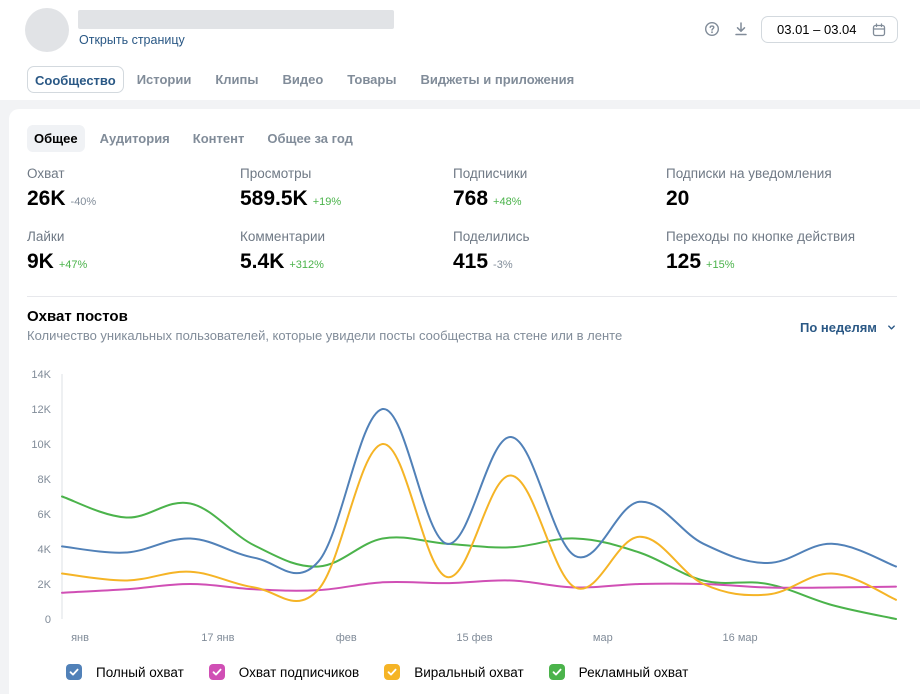  Describe the element at coordinates (56, 138) in the screenshot. I see `subtab-overview: Общее` at that location.